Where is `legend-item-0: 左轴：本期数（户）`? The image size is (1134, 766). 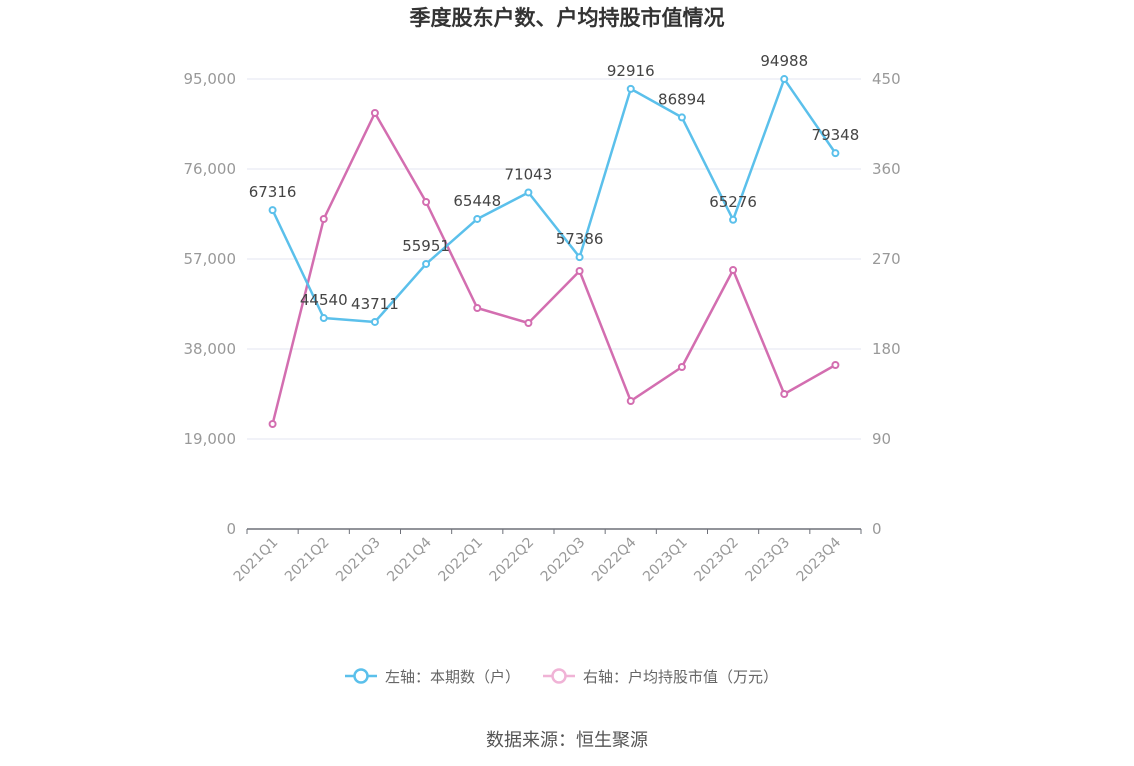 legend-item-0: 左轴：本期数（户） is located at coordinates (432, 677).